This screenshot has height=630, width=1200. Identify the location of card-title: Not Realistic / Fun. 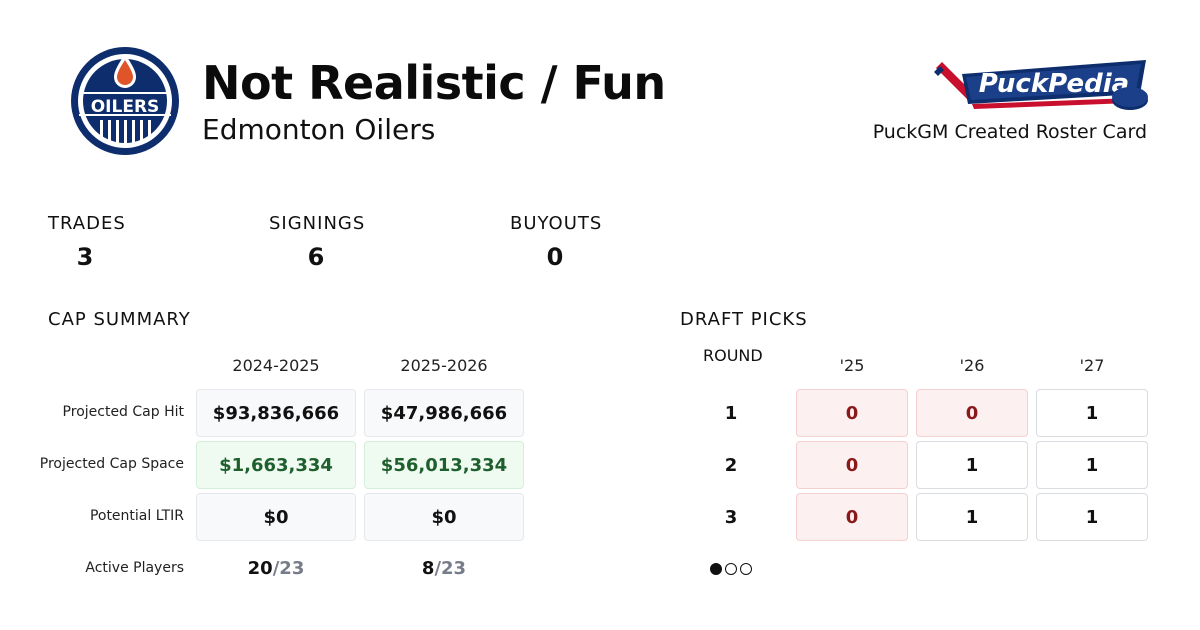
(434, 83).